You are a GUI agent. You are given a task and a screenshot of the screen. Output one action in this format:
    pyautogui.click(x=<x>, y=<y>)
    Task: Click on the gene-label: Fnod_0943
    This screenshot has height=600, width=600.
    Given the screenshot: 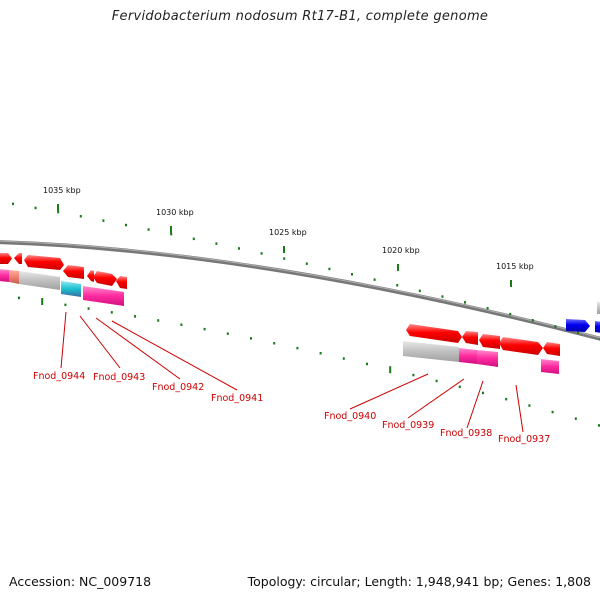 What is the action you would take?
    pyautogui.click(x=119, y=377)
    